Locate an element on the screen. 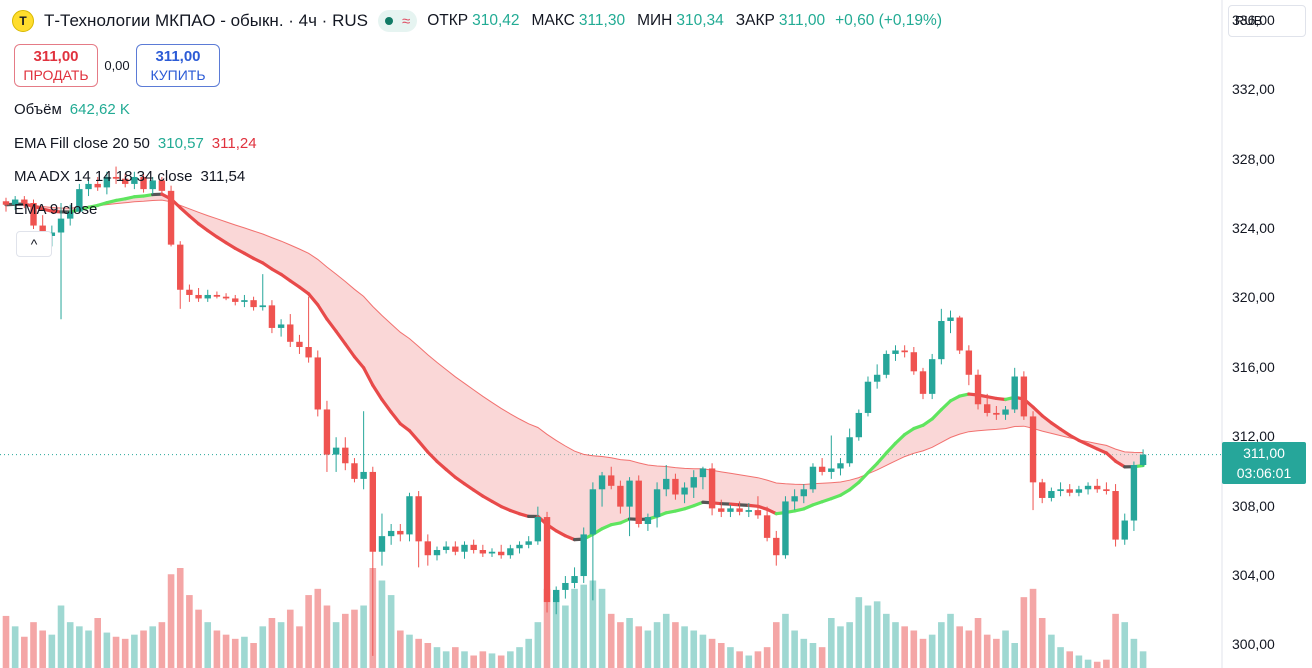 This screenshot has height=668, width=1312. legend-volume: Объём 642,62 K is located at coordinates (72, 109).